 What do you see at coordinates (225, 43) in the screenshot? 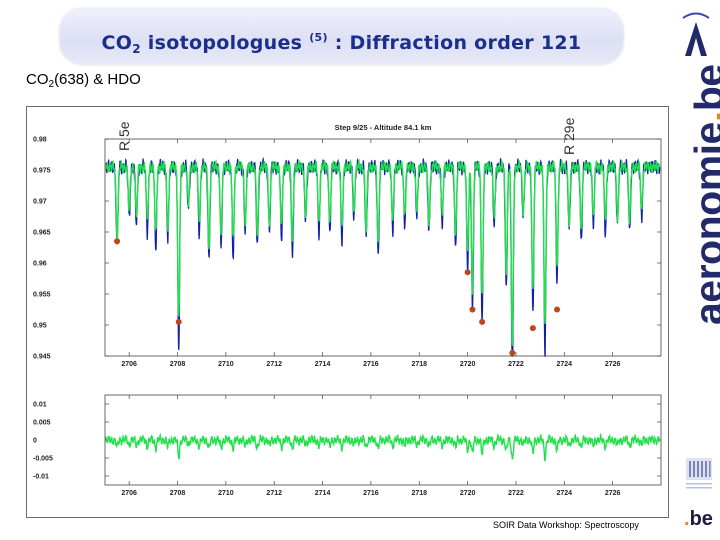
I see `title-word: isotopologues` at bounding box center [225, 43].